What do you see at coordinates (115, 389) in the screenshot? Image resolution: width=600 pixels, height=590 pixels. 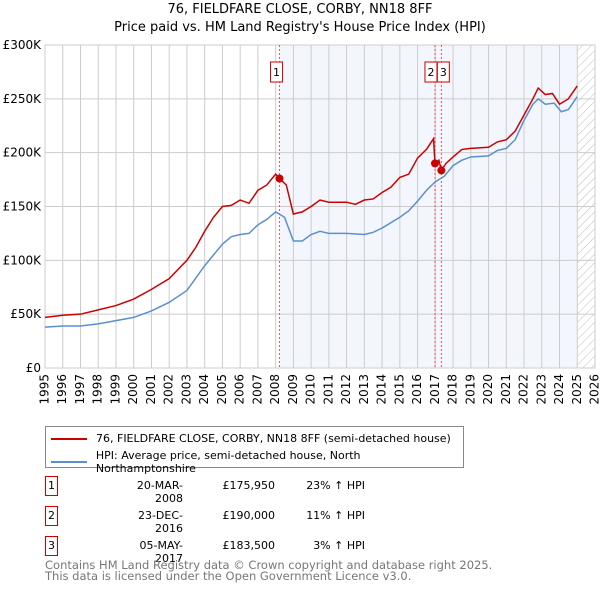 I see `x-tick-label: 1999` at bounding box center [115, 389].